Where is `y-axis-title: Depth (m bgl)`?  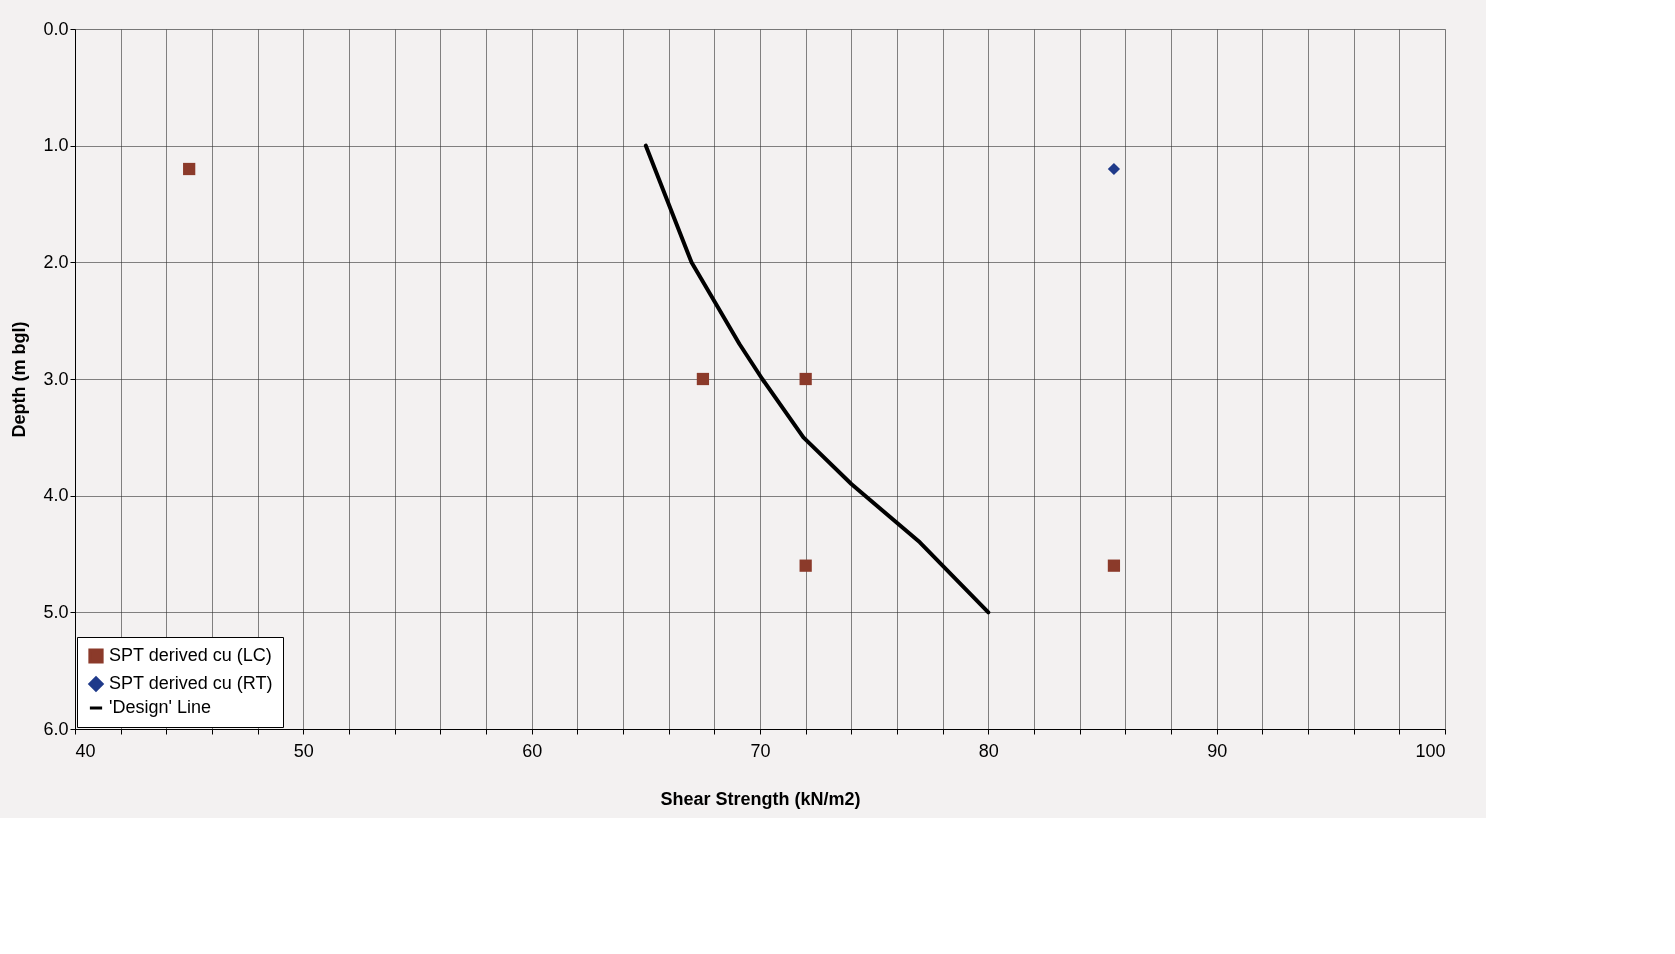
y-axis-title: Depth (m bgl) is located at coordinates (19, 379).